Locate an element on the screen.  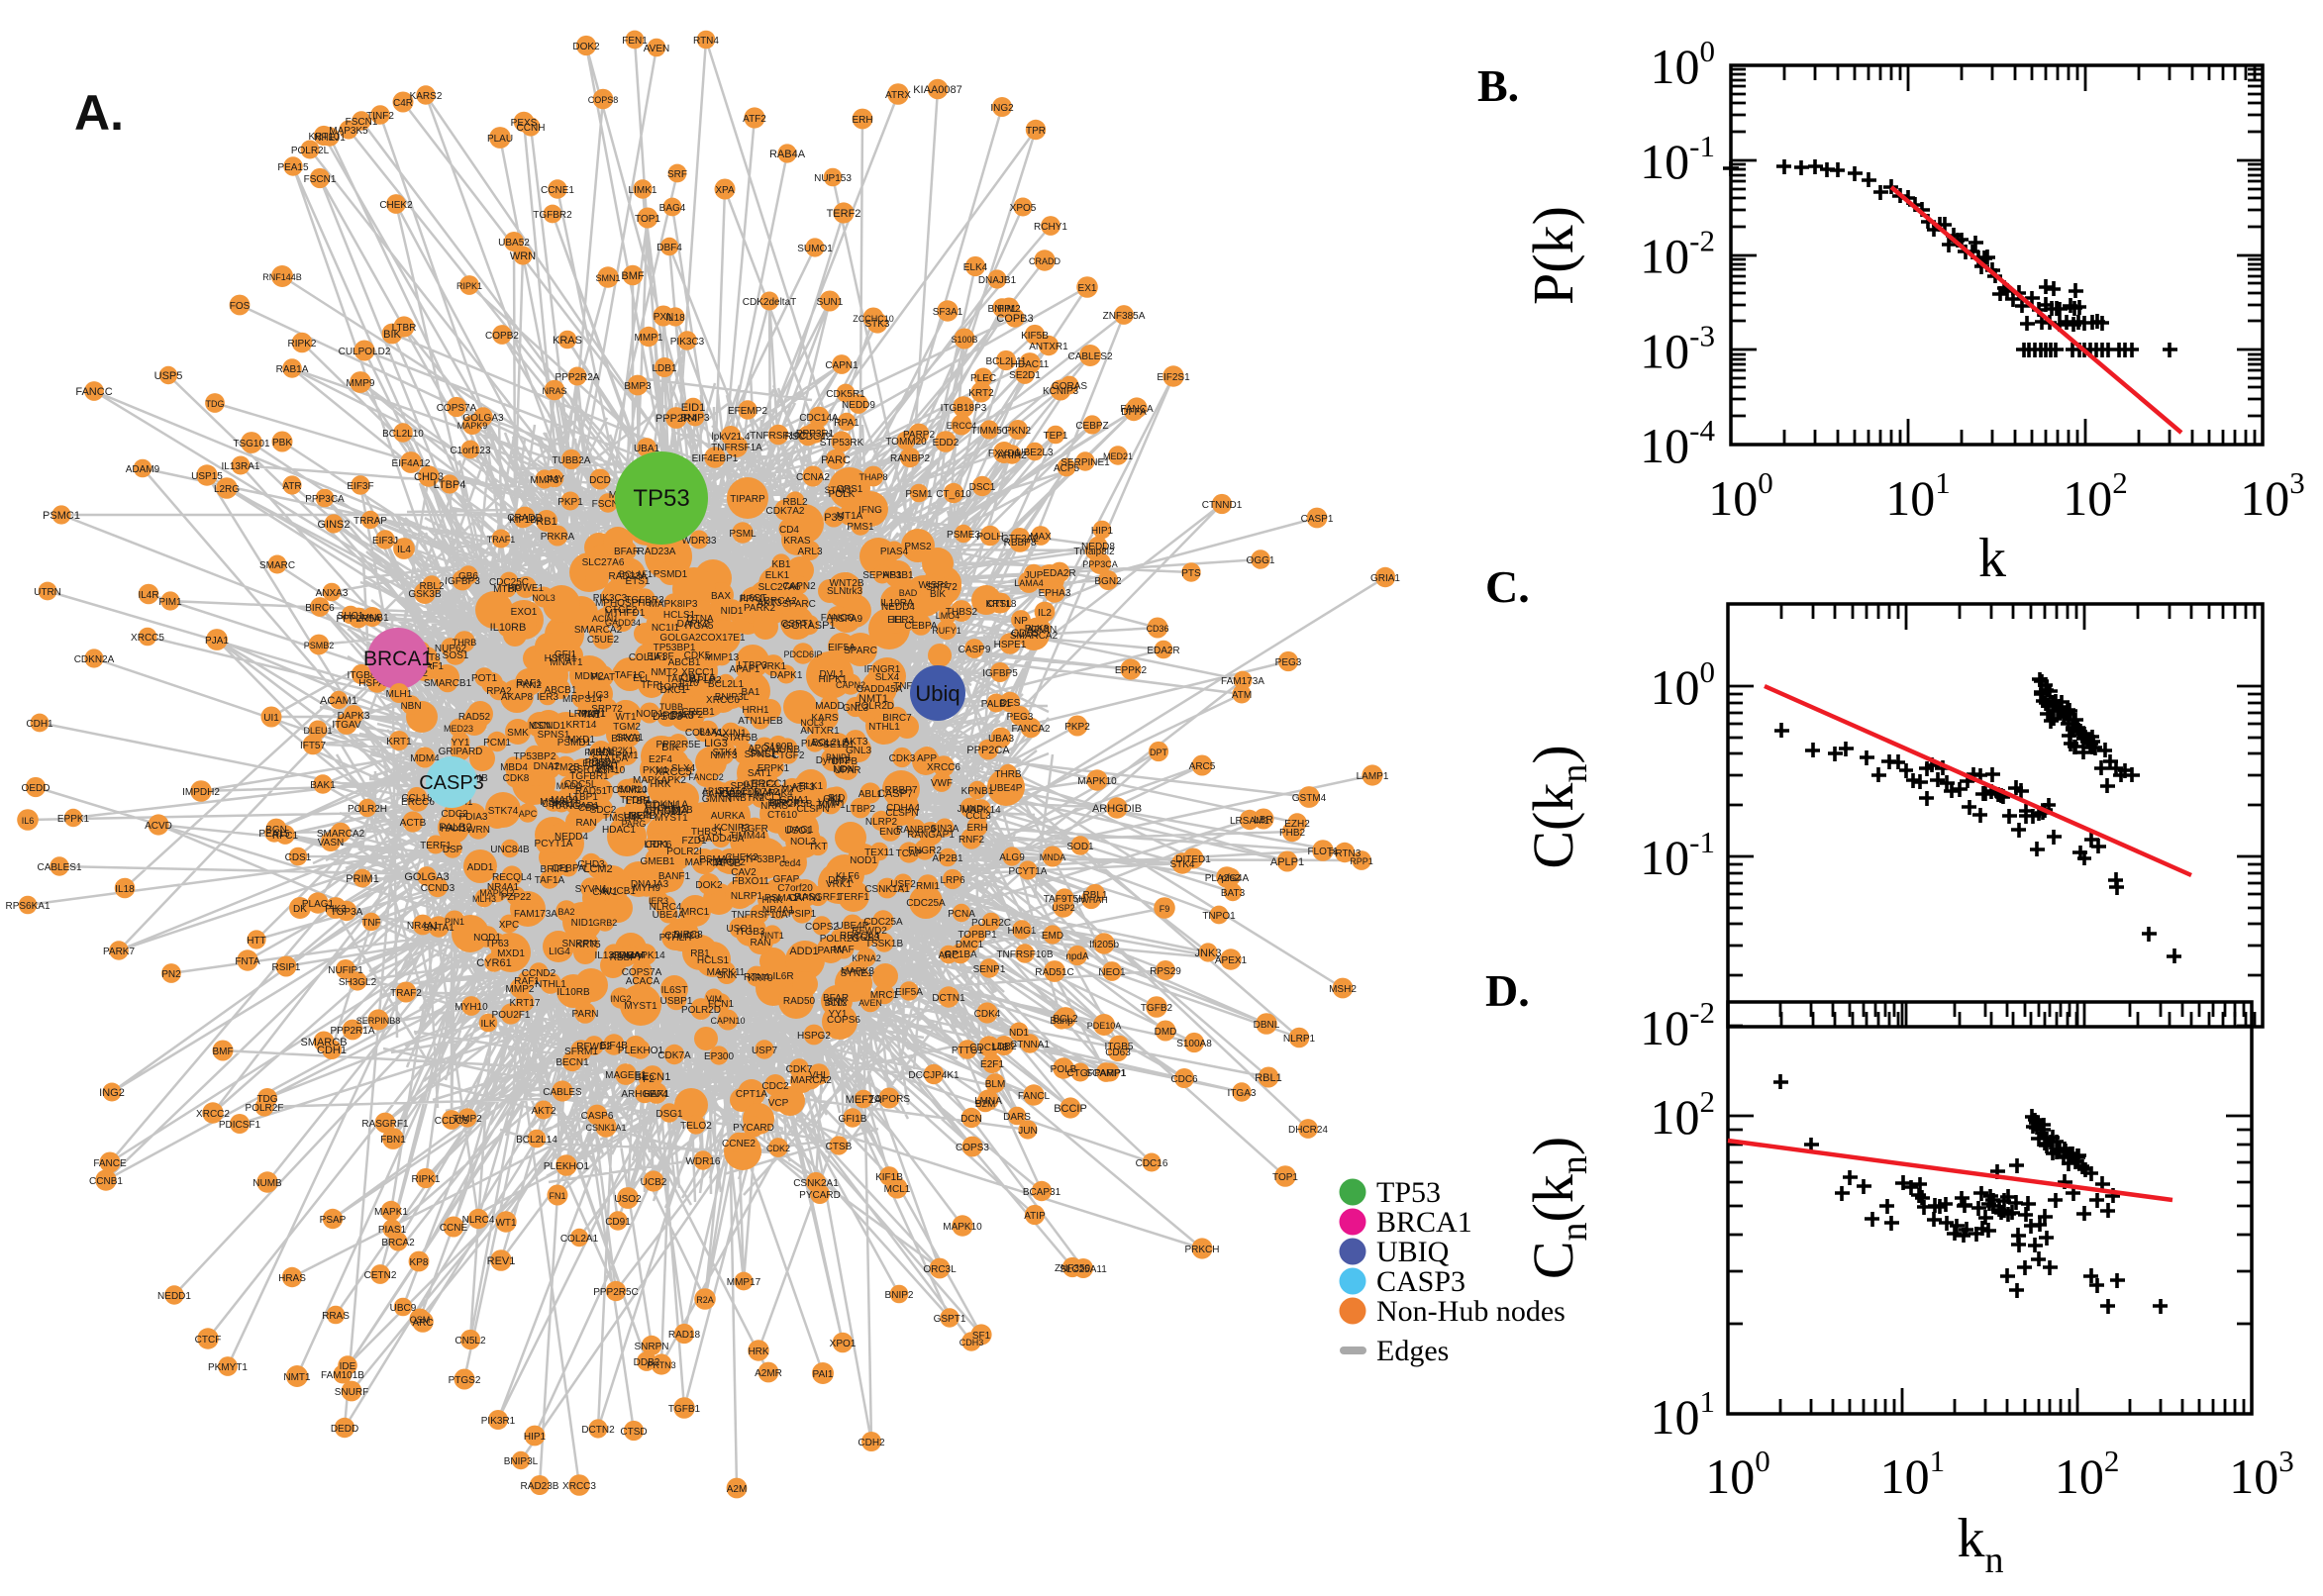
svg-text: PSMA1 is located at coordinates (716, 859).